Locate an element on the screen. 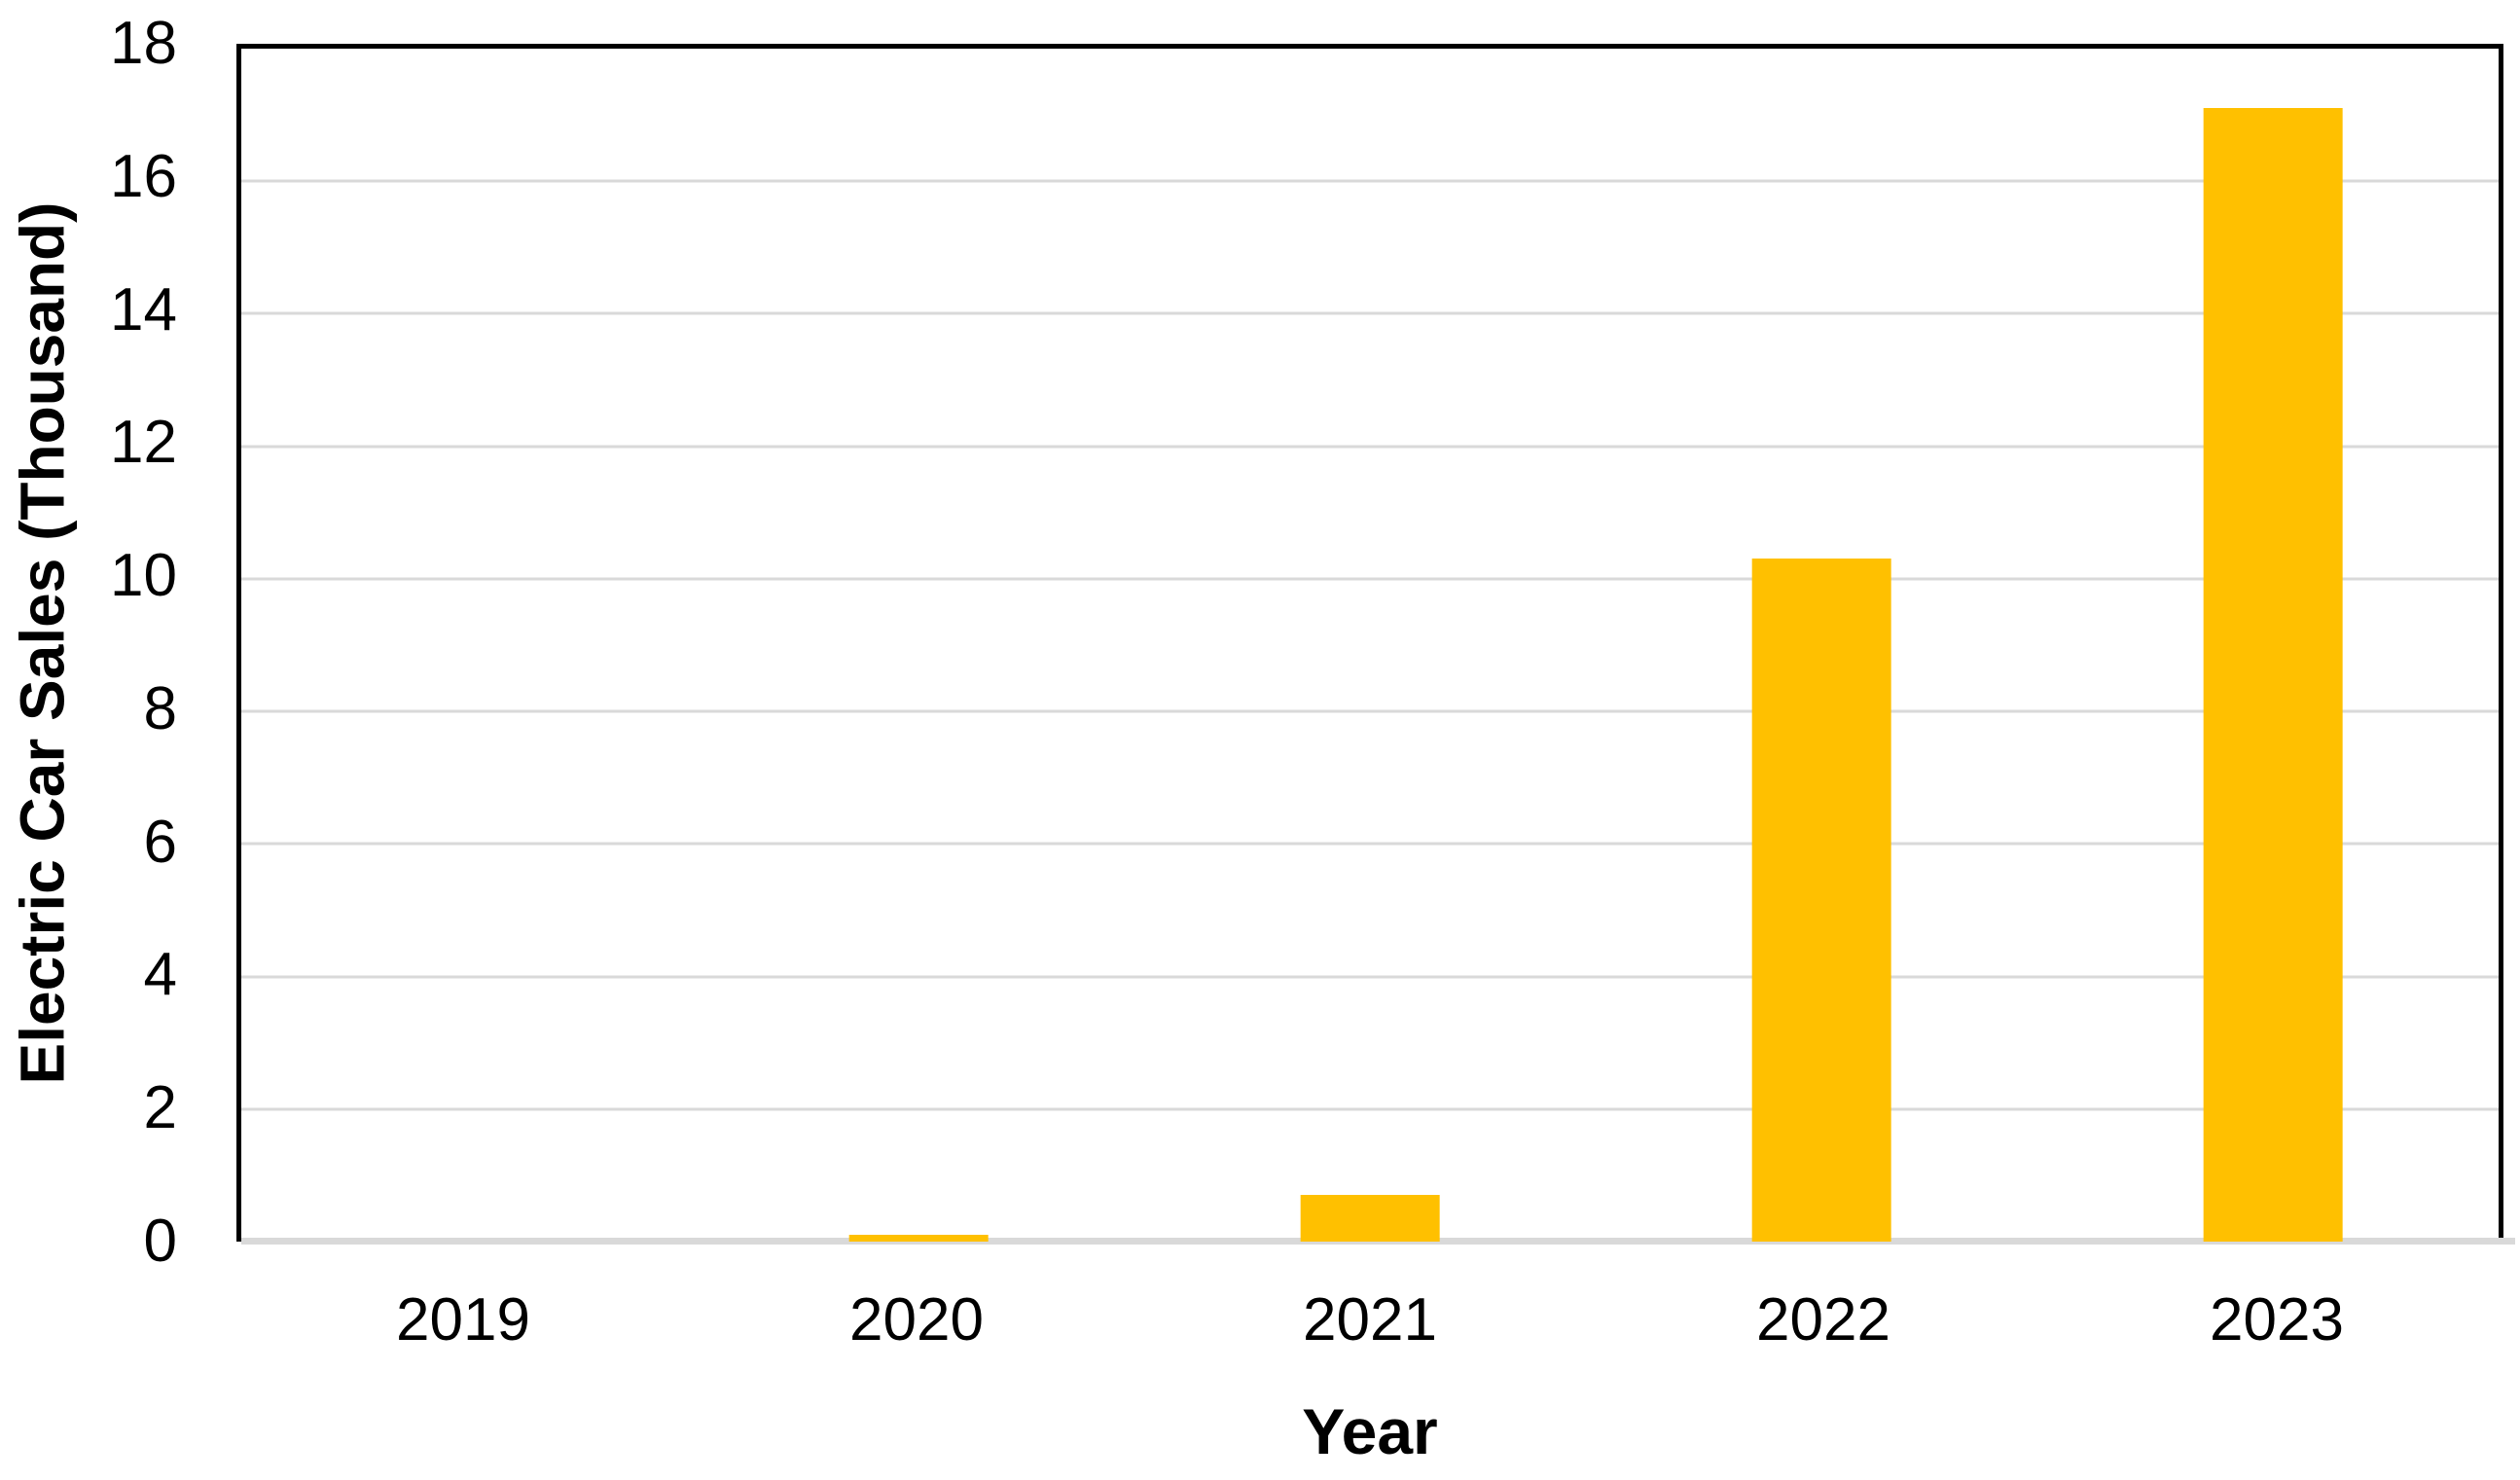 The width and height of the screenshot is (2520, 1480). y-tick-label: 10 is located at coordinates (143, 576).